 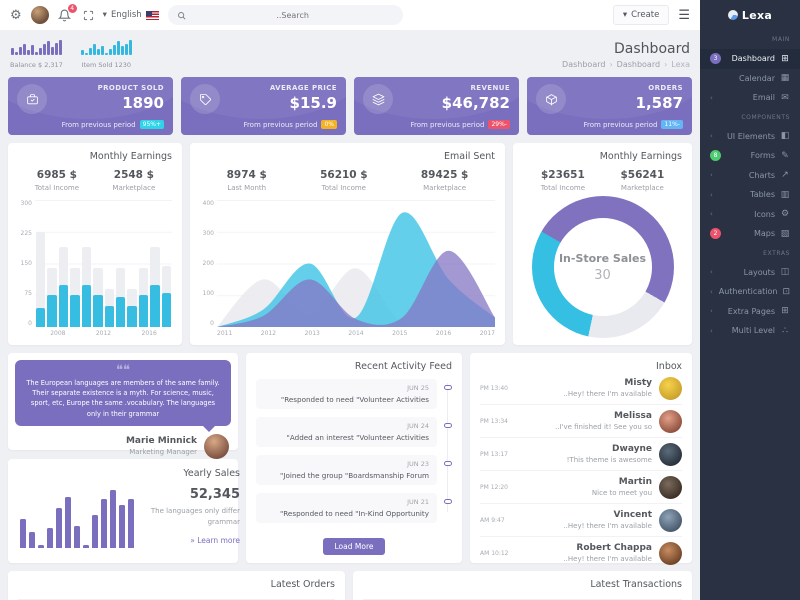 I want to click on sidebar-badge: 2, so click(x=715, y=234).